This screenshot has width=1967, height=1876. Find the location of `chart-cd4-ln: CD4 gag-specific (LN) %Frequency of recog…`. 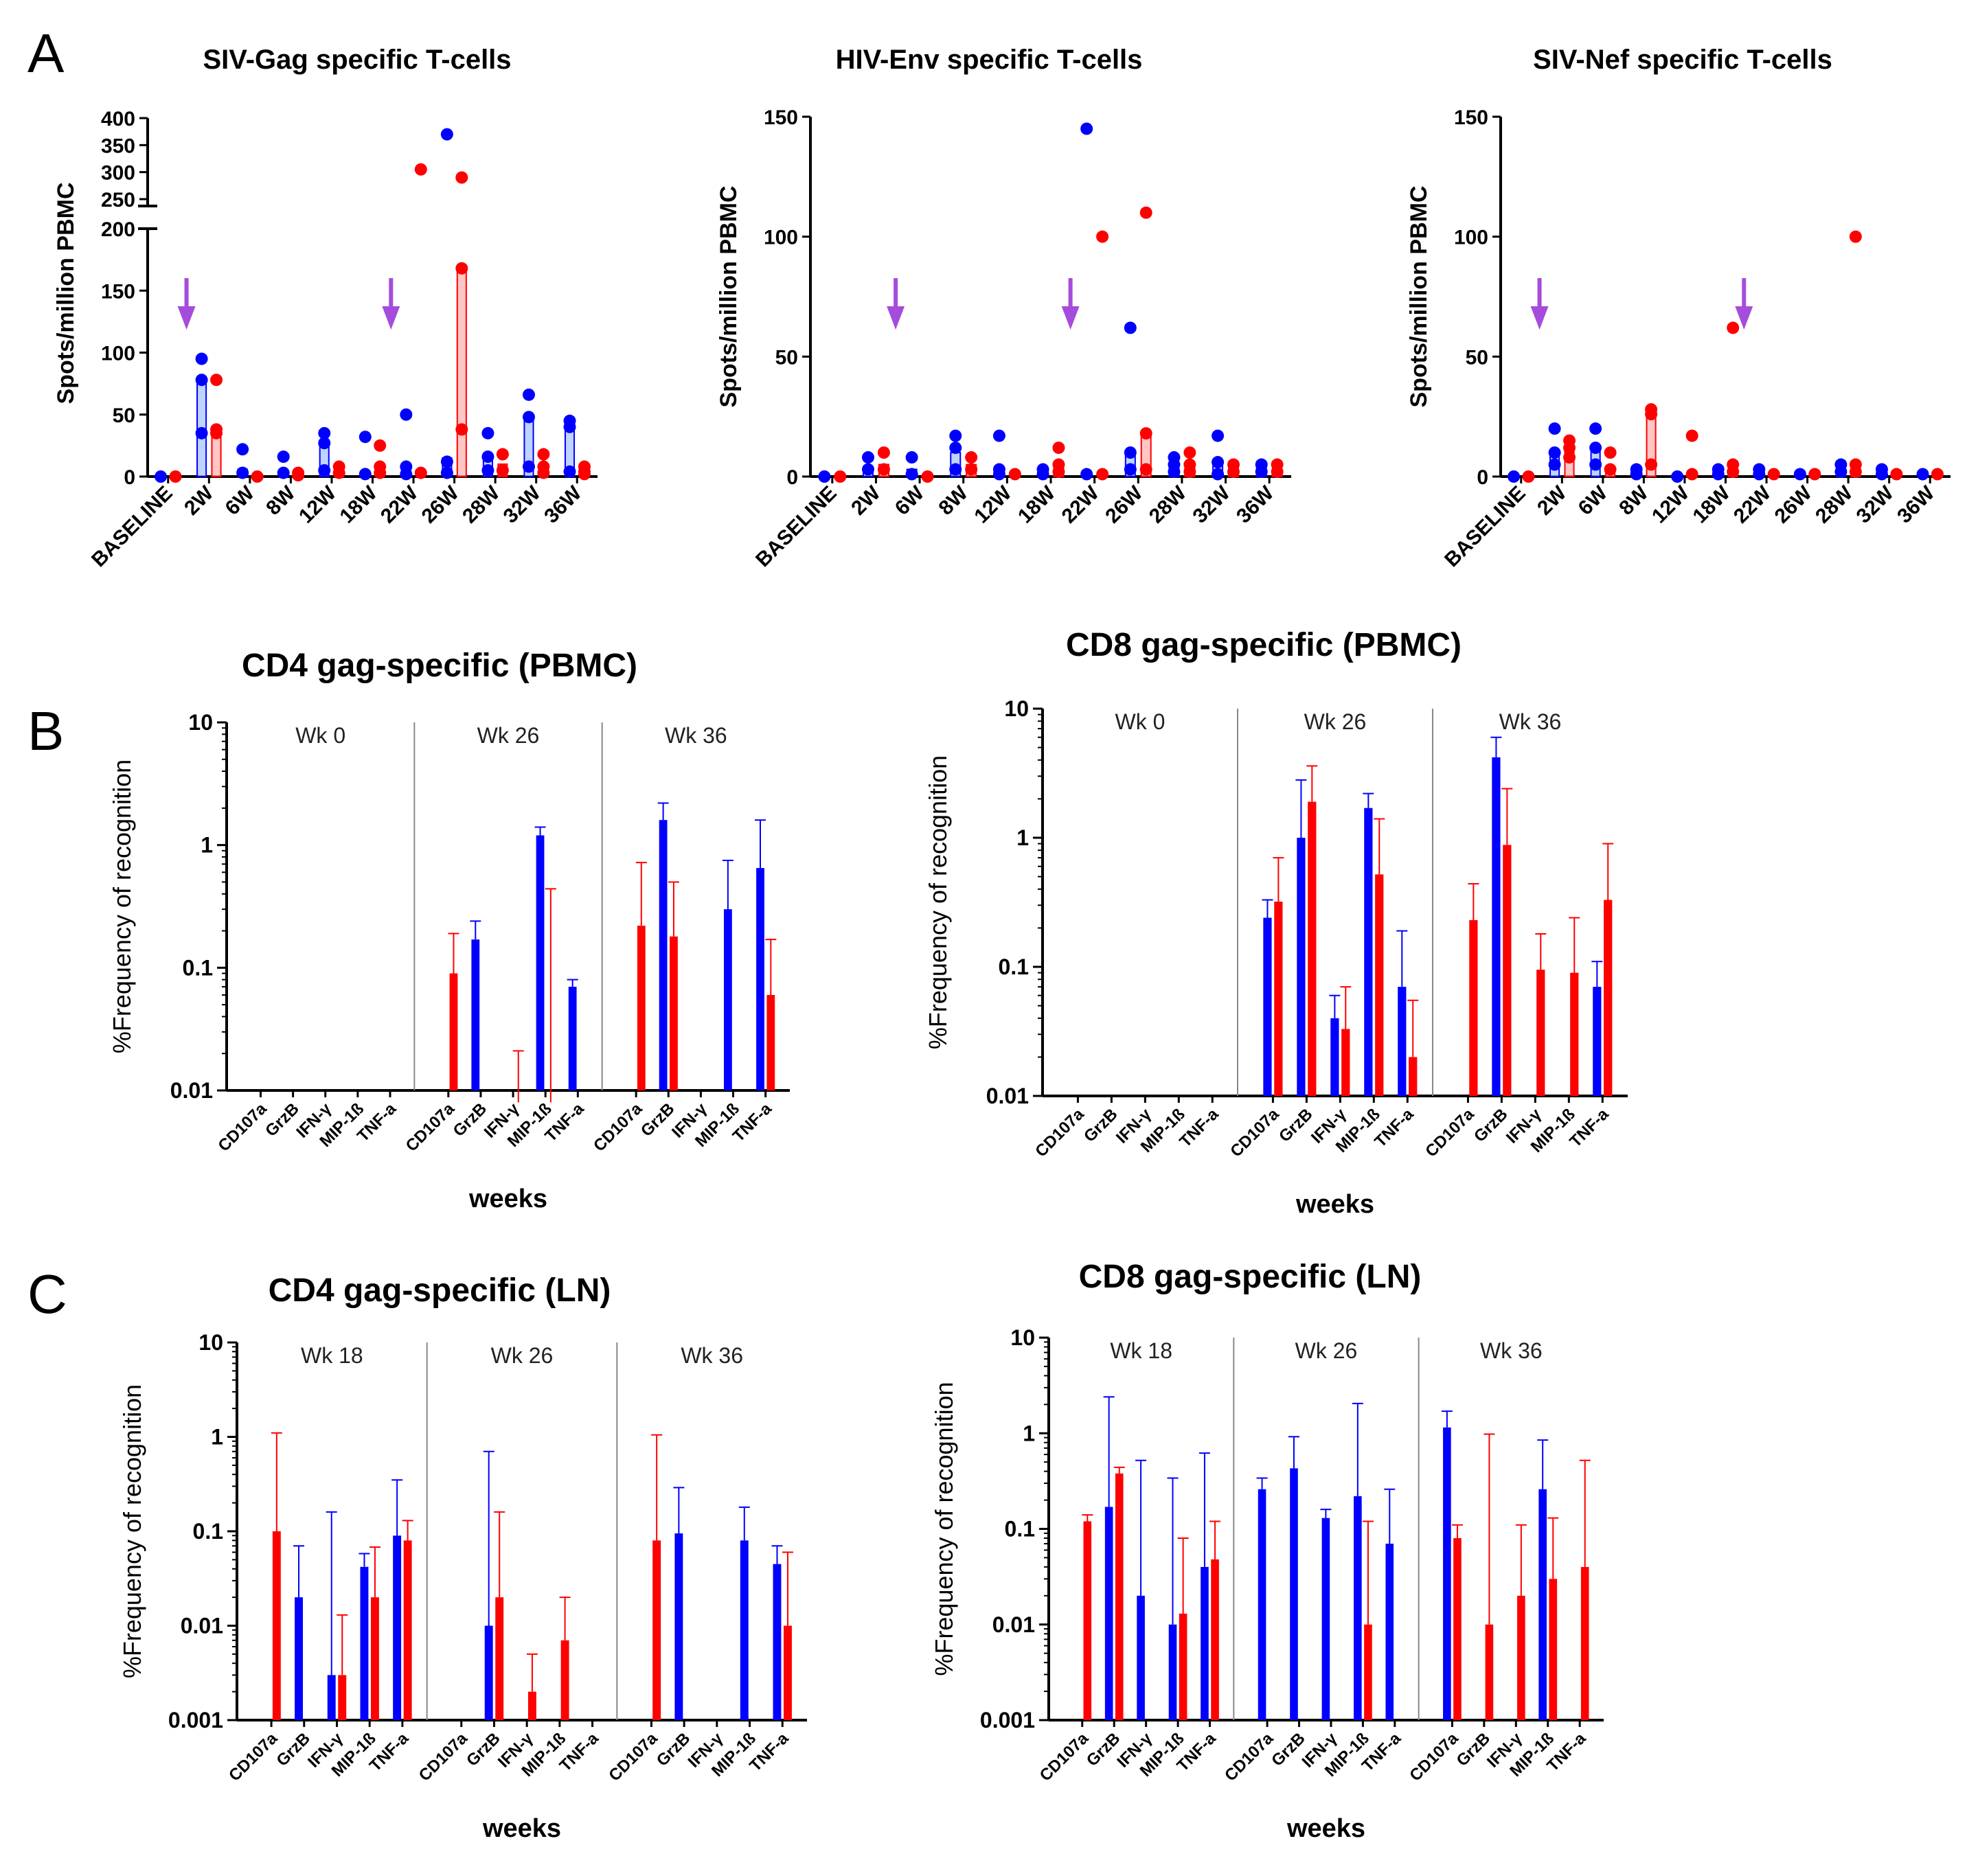

chart-cd4-ln: CD4 gag-specific (LN) %Frequency of recog… is located at coordinates (462, 1557).